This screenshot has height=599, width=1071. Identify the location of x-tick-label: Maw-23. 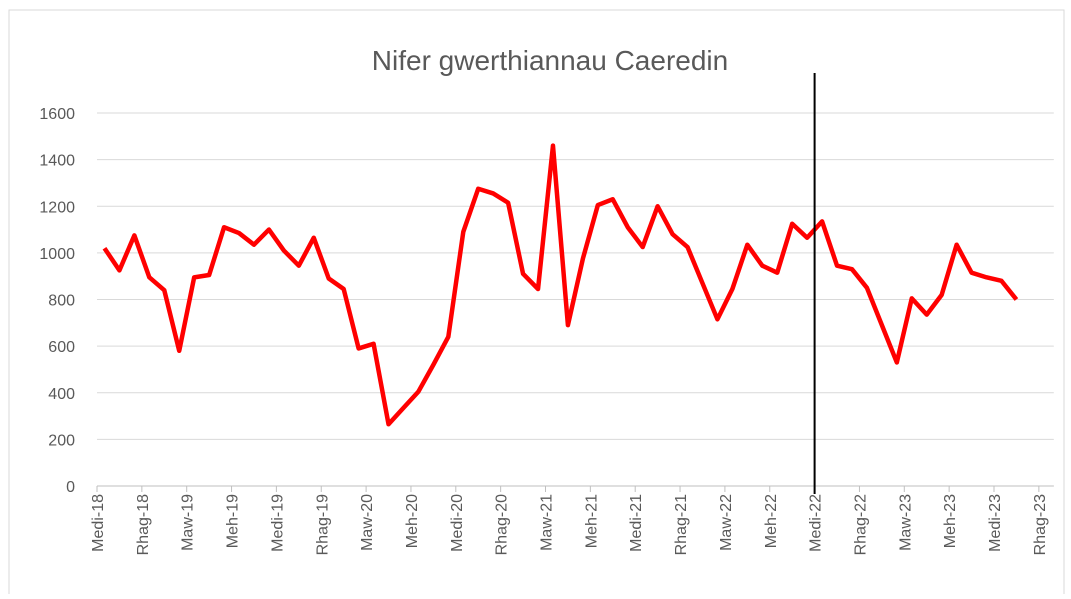
(905, 522).